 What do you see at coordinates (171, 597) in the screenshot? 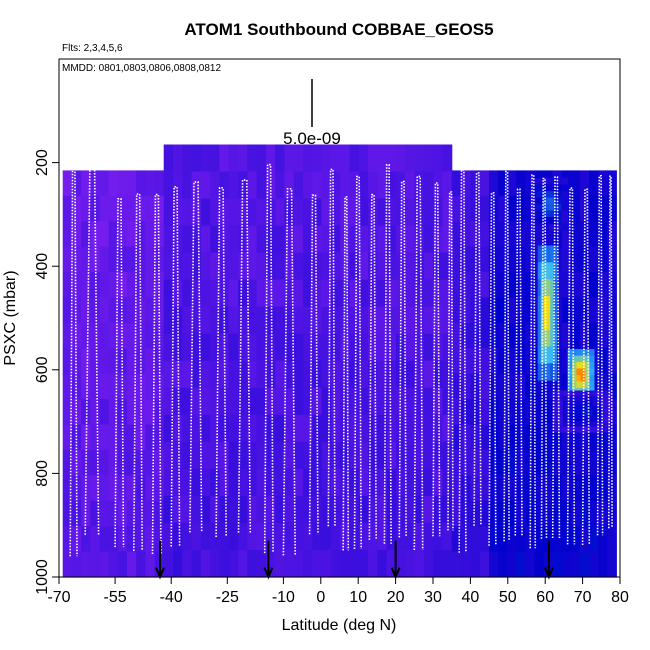
I see `x-tick-label: -40` at bounding box center [171, 597].